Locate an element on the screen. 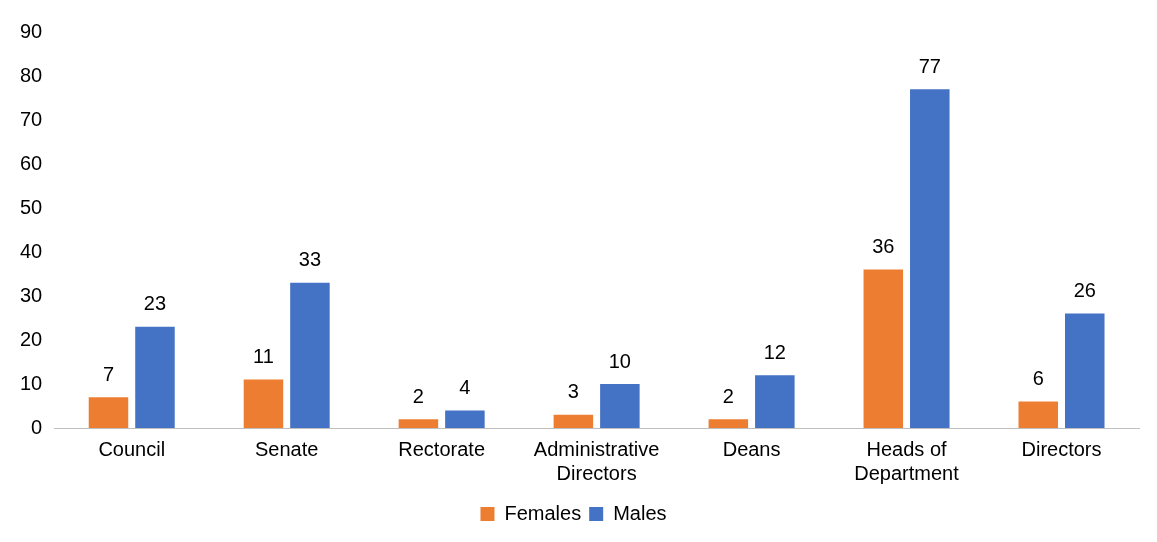 The height and width of the screenshot is (542, 1157). data-label: 12 is located at coordinates (774, 351).